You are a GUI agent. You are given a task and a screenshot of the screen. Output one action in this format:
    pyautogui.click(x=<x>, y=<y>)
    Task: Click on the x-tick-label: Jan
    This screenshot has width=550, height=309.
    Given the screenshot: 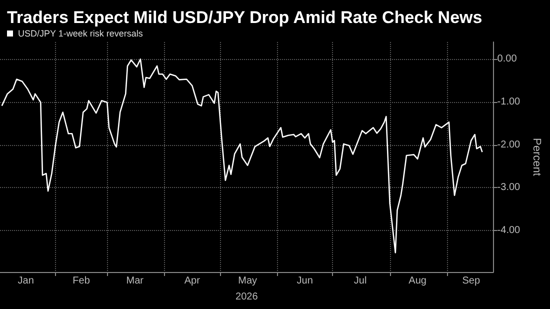 What is the action you would take?
    pyautogui.click(x=26, y=281)
    